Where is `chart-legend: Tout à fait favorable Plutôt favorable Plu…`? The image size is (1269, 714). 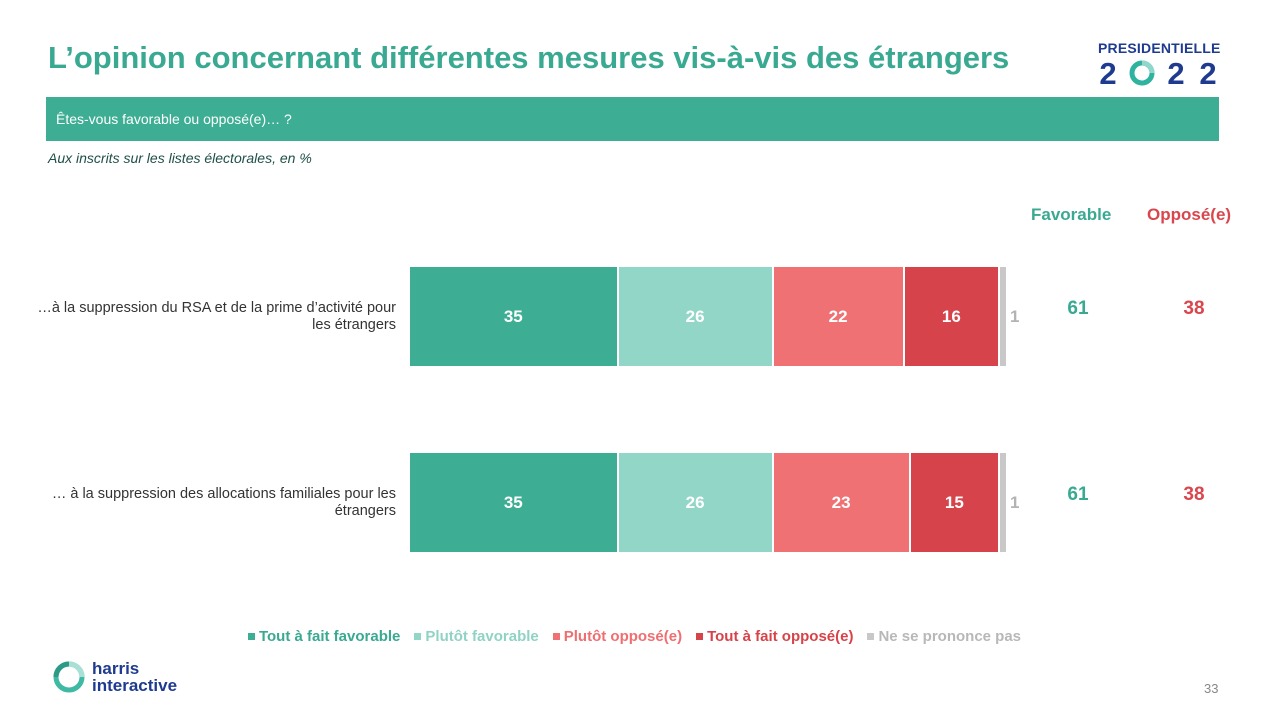
chart-legend: Tout à fait favorable Plutôt favorable Plu… is located at coordinates (634, 636).